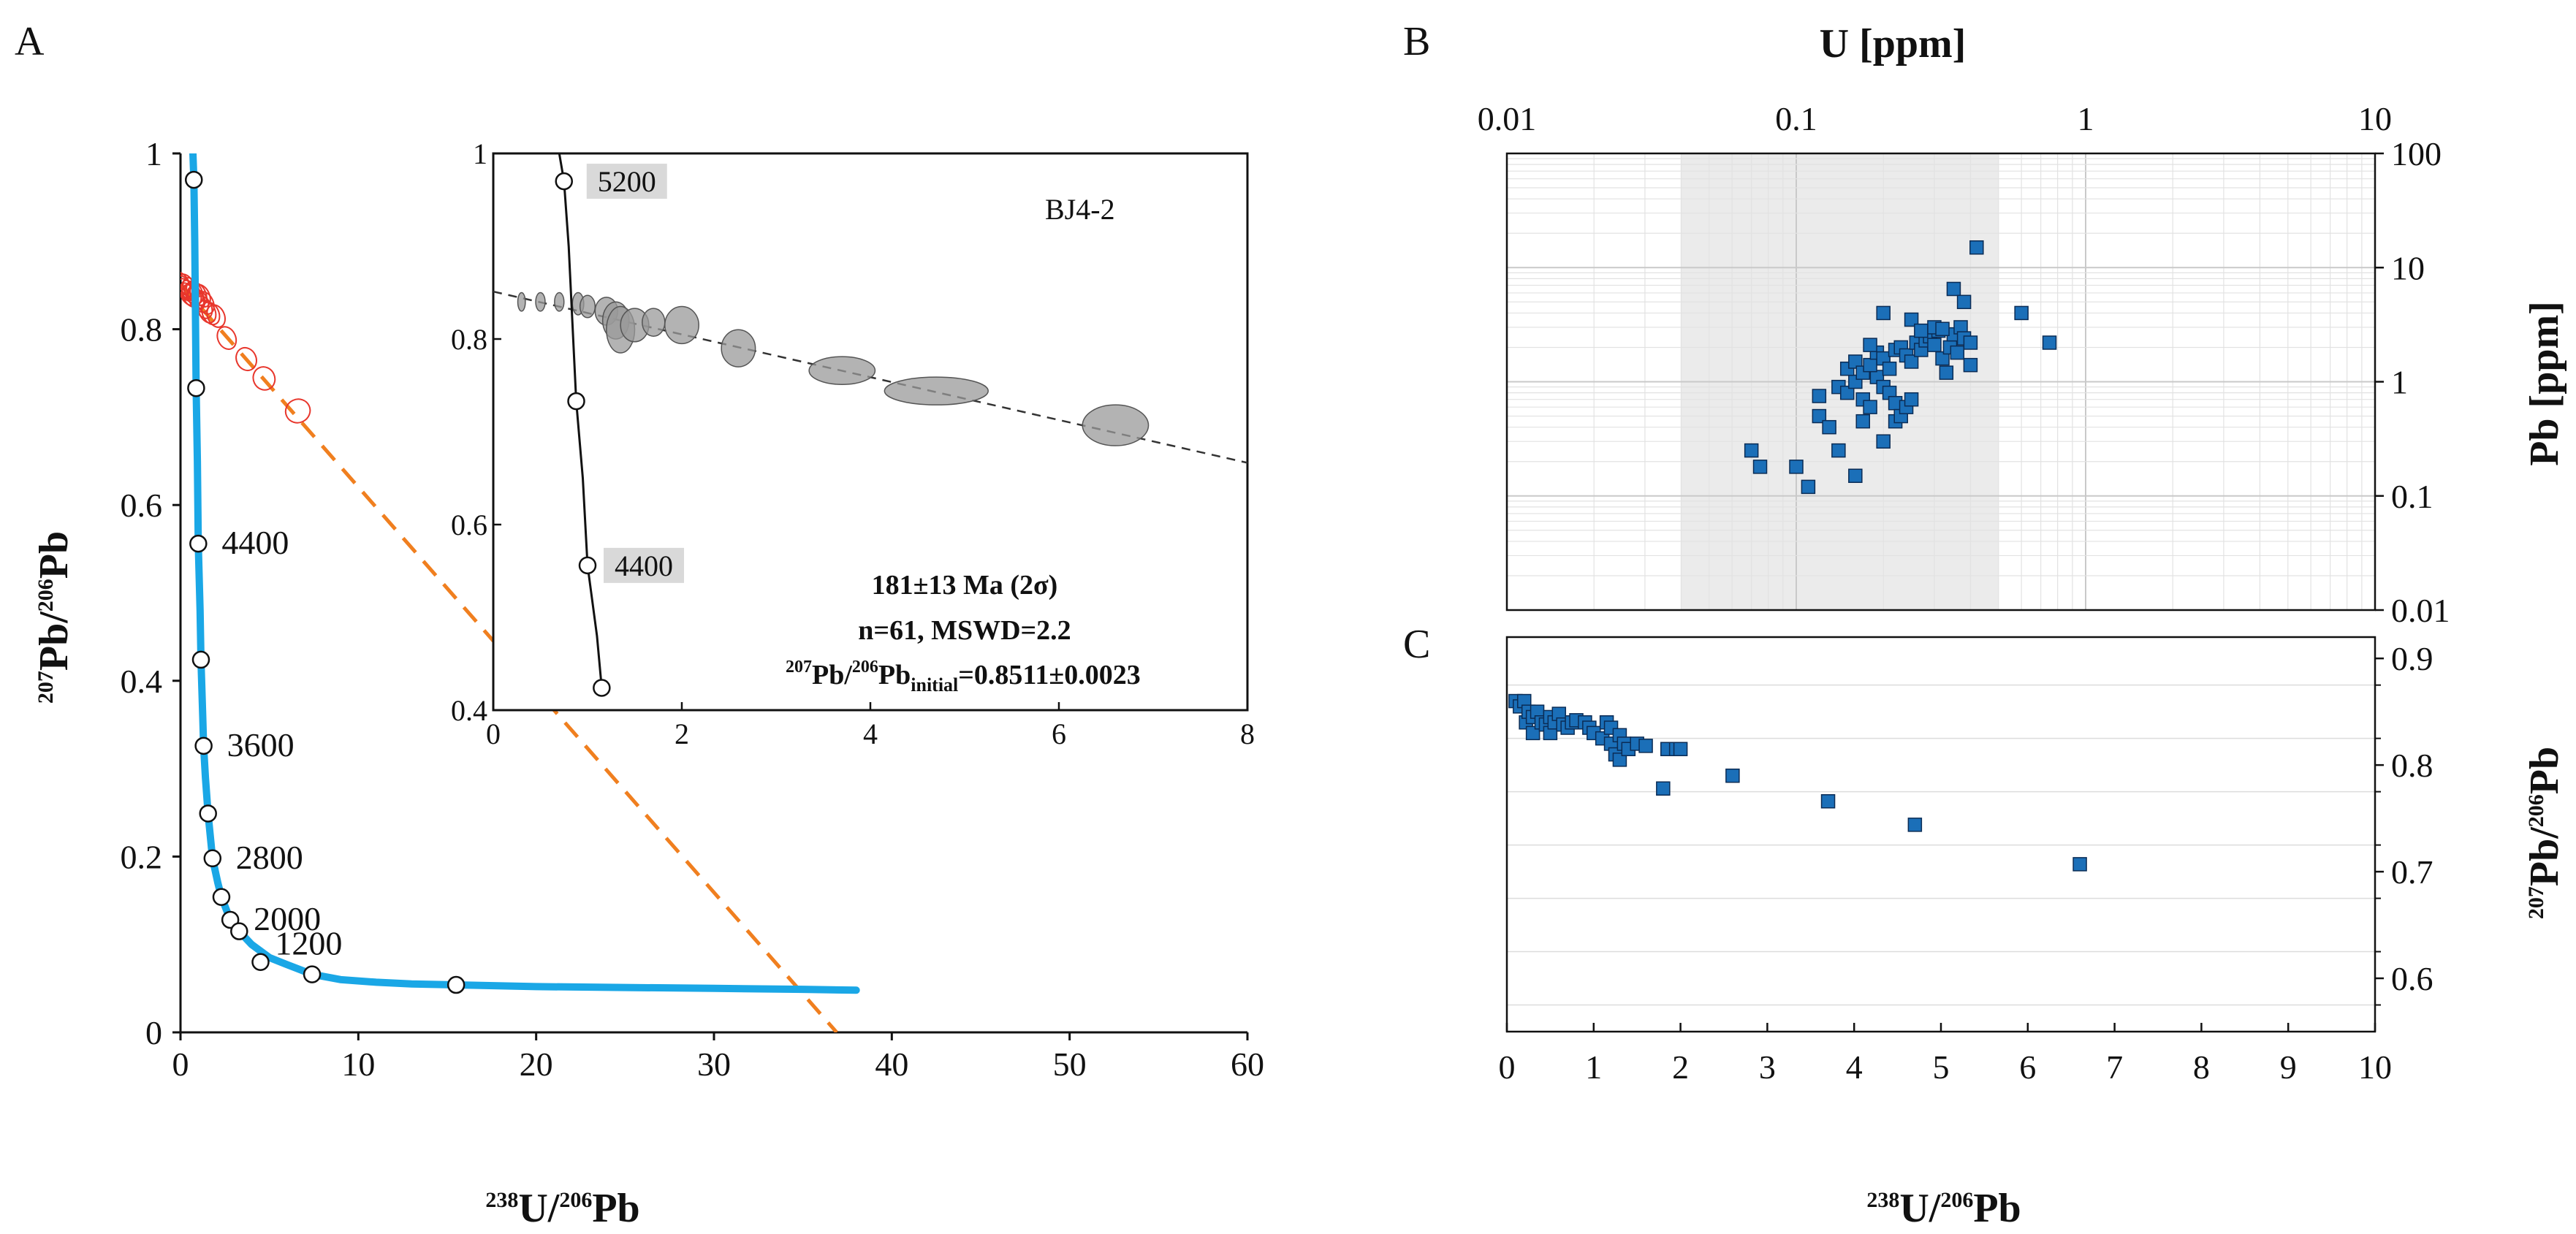 This screenshot has height=1234, width=2576. I want to click on panel-b-y-tick-label: 10, so click(2408, 268).